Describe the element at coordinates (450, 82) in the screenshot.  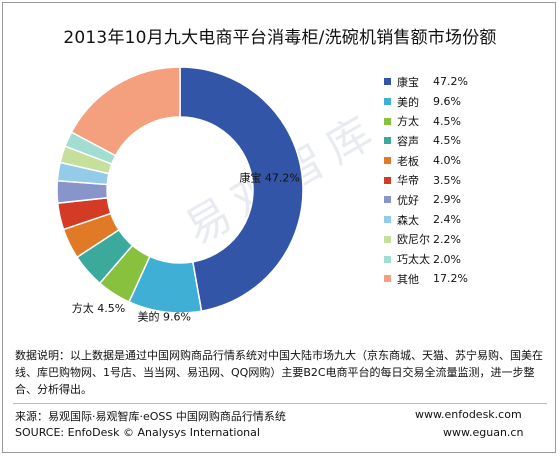
I see `legend-value: 47.2%` at that location.